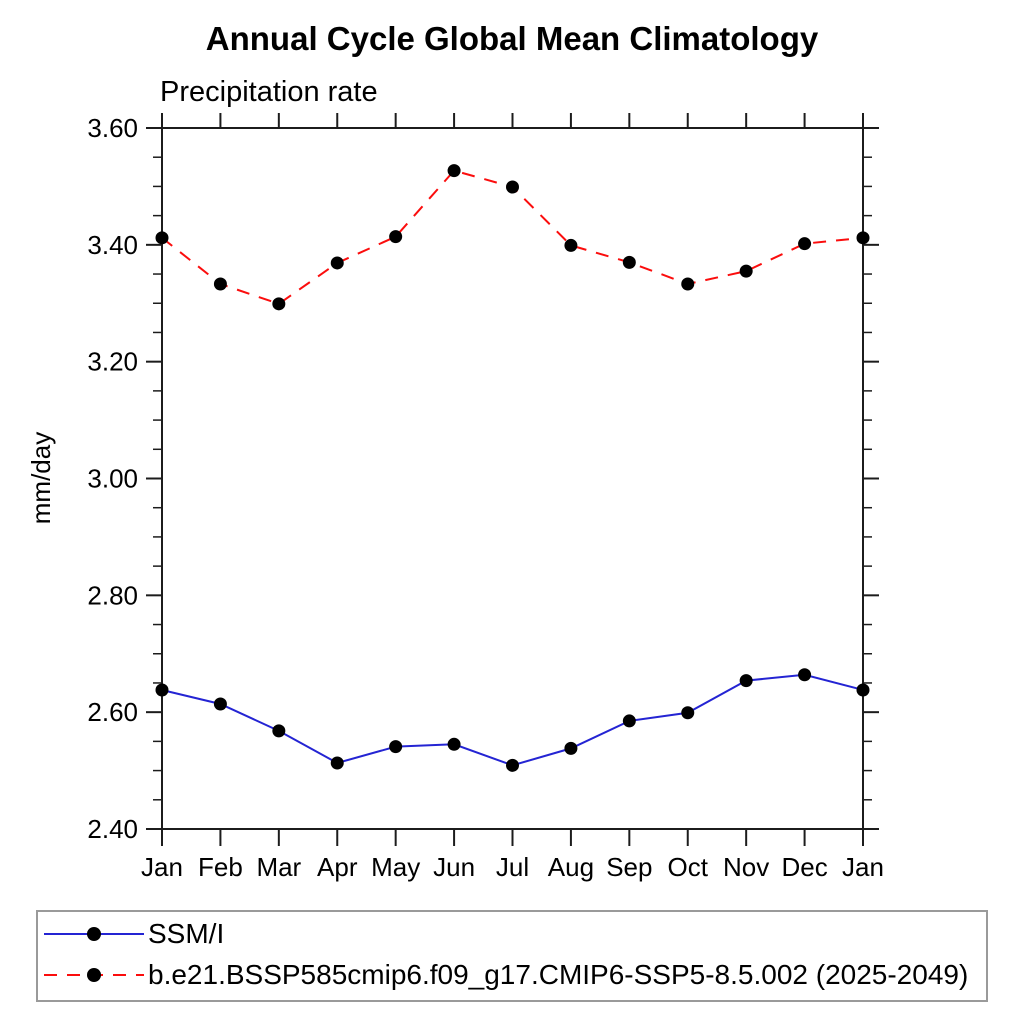 This screenshot has height=1024, width=1024. Describe the element at coordinates (112, 829) in the screenshot. I see `y-axis-tick-label: 2.40` at that location.